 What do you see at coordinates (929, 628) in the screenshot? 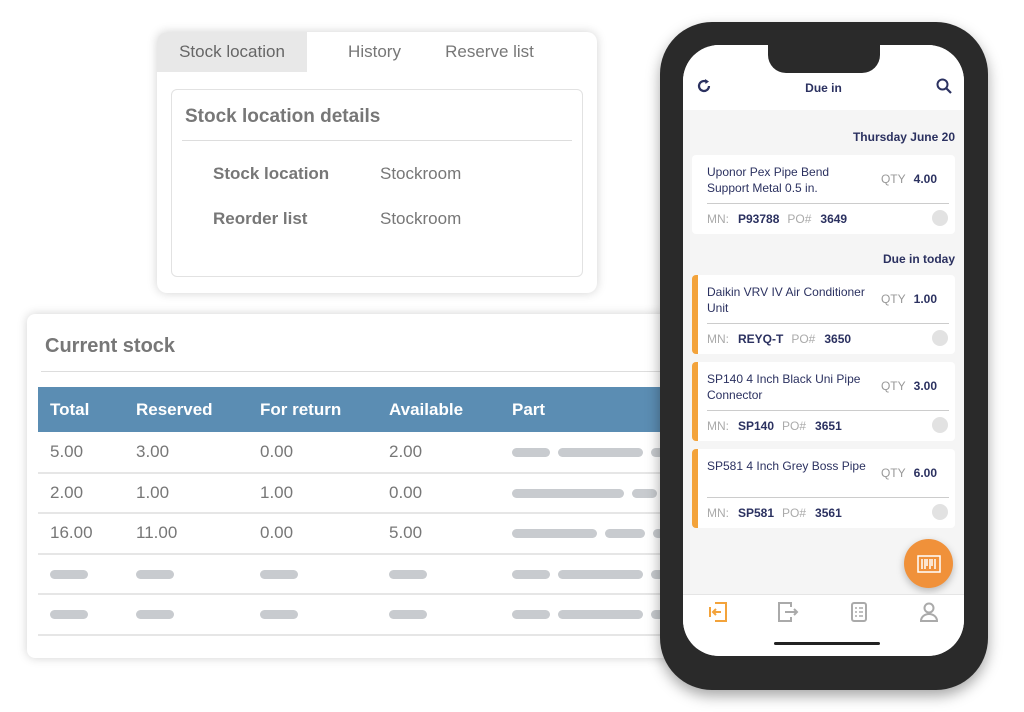
I see `user-icon` at bounding box center [929, 628].